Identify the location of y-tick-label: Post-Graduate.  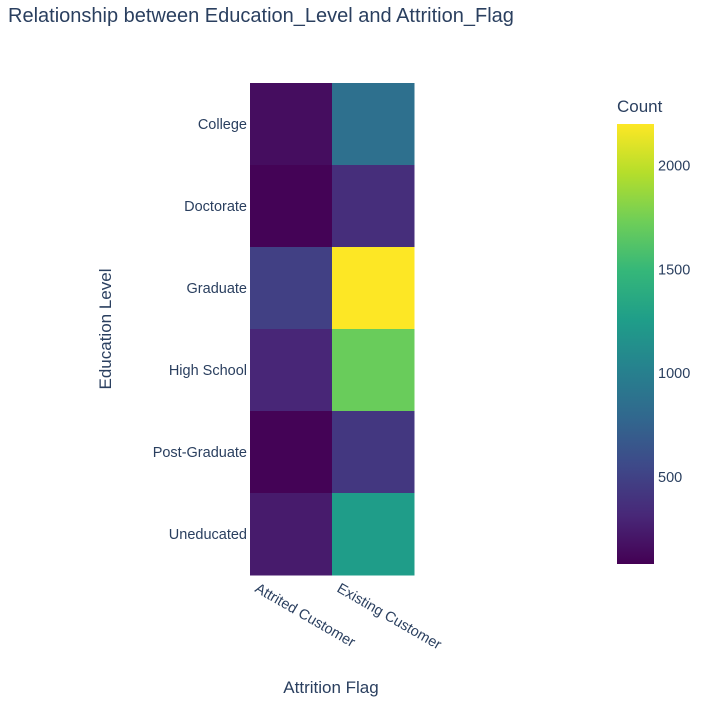
(200, 453).